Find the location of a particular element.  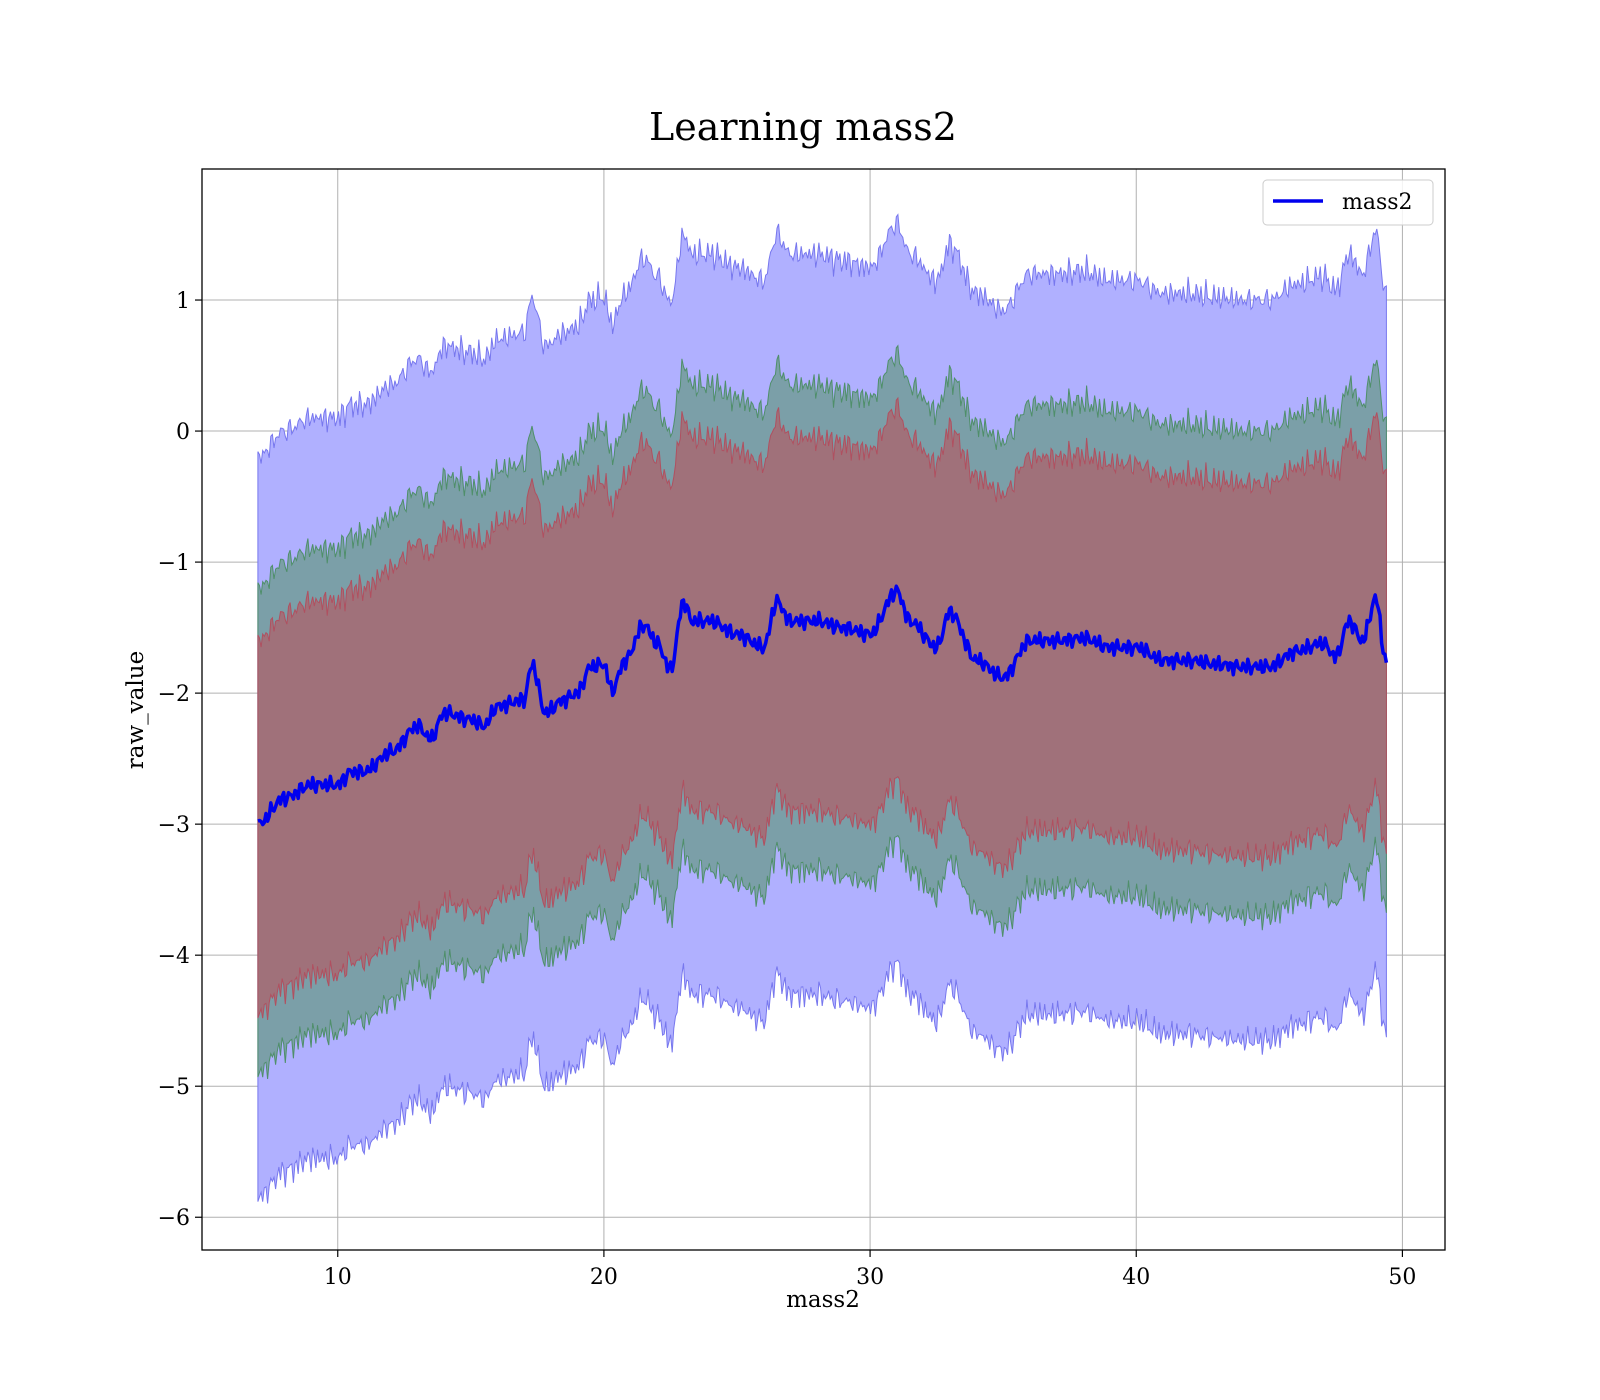

series-line-mass2 is located at coordinates (823, 705).